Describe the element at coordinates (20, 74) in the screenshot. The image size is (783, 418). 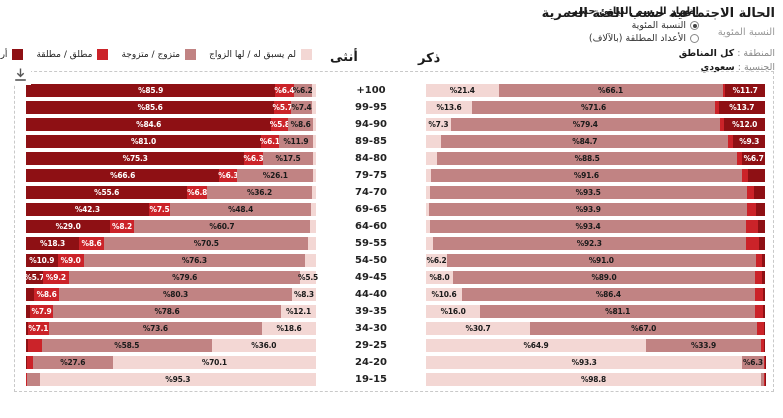
I see `download-button` at that location.